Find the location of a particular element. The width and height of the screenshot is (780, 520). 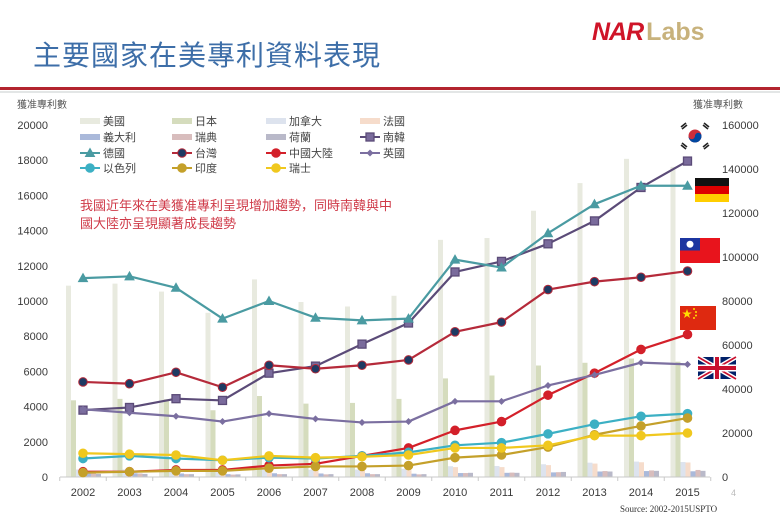

legend-label: 瑞典 is located at coordinates (206, 137).